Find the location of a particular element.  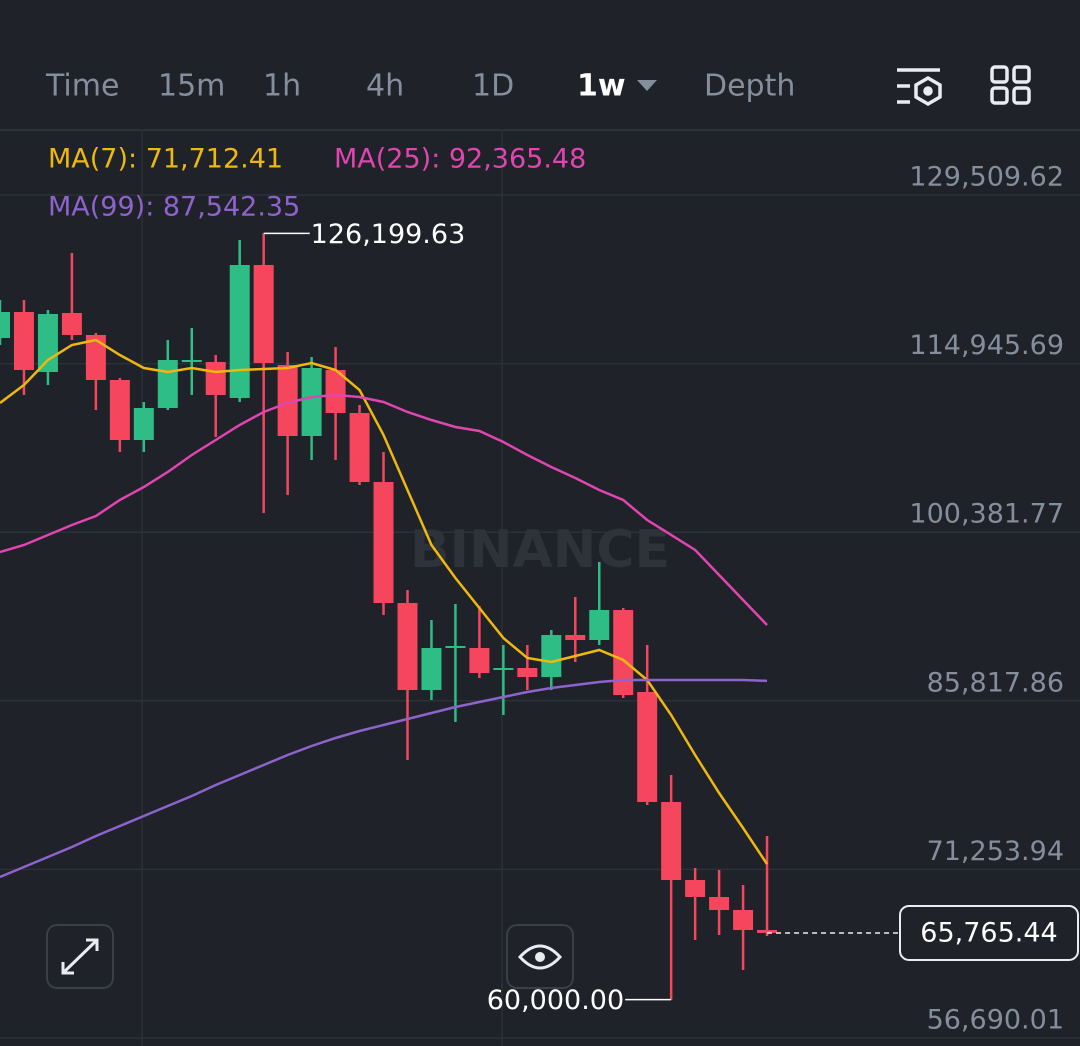

low-label: 60,000.00 is located at coordinates (555, 1000).